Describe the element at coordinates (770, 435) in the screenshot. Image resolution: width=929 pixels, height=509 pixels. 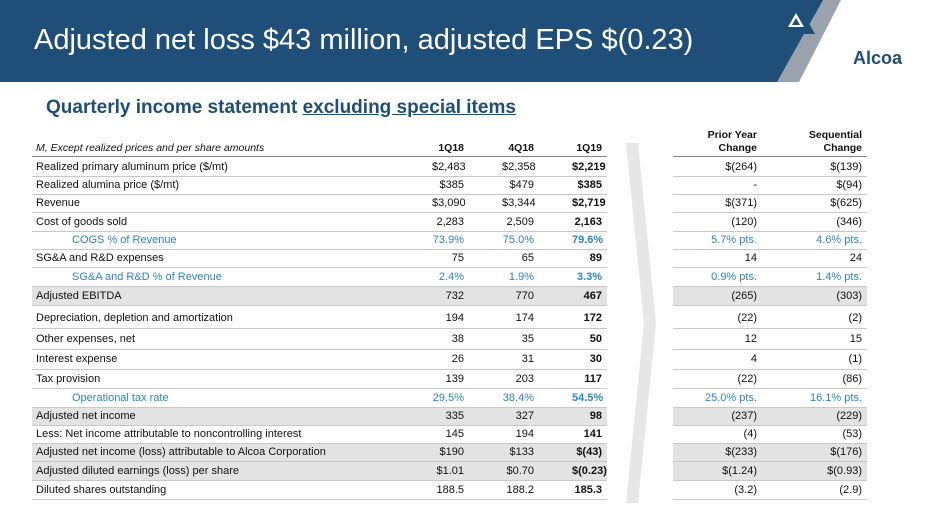
I see `change-row: (4) (53)` at that location.